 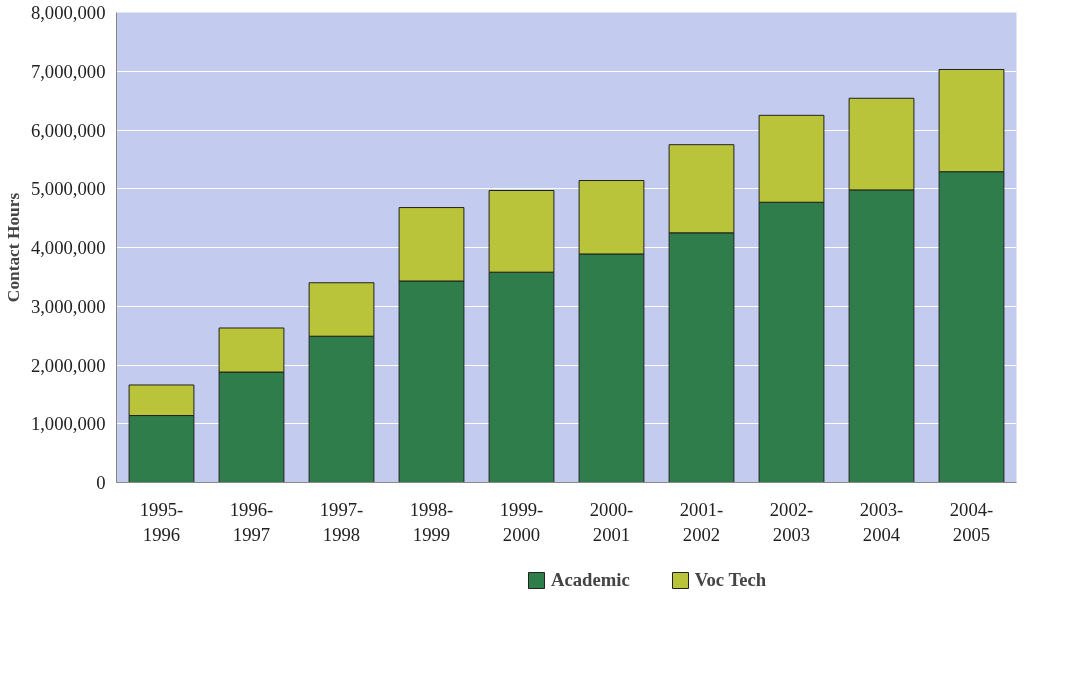 I want to click on y-tick-label: 2,000,000, so click(x=68, y=365).